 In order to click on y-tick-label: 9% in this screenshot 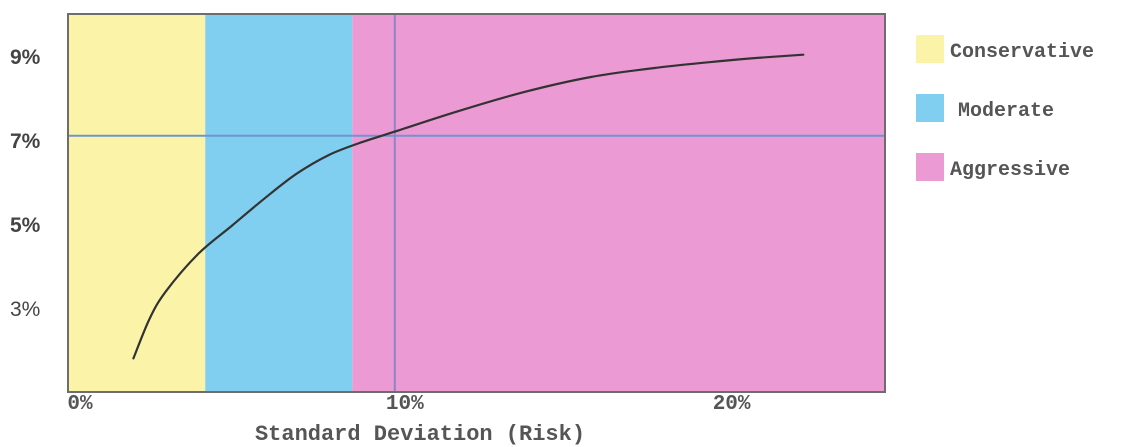, I will do `click(25, 57)`.